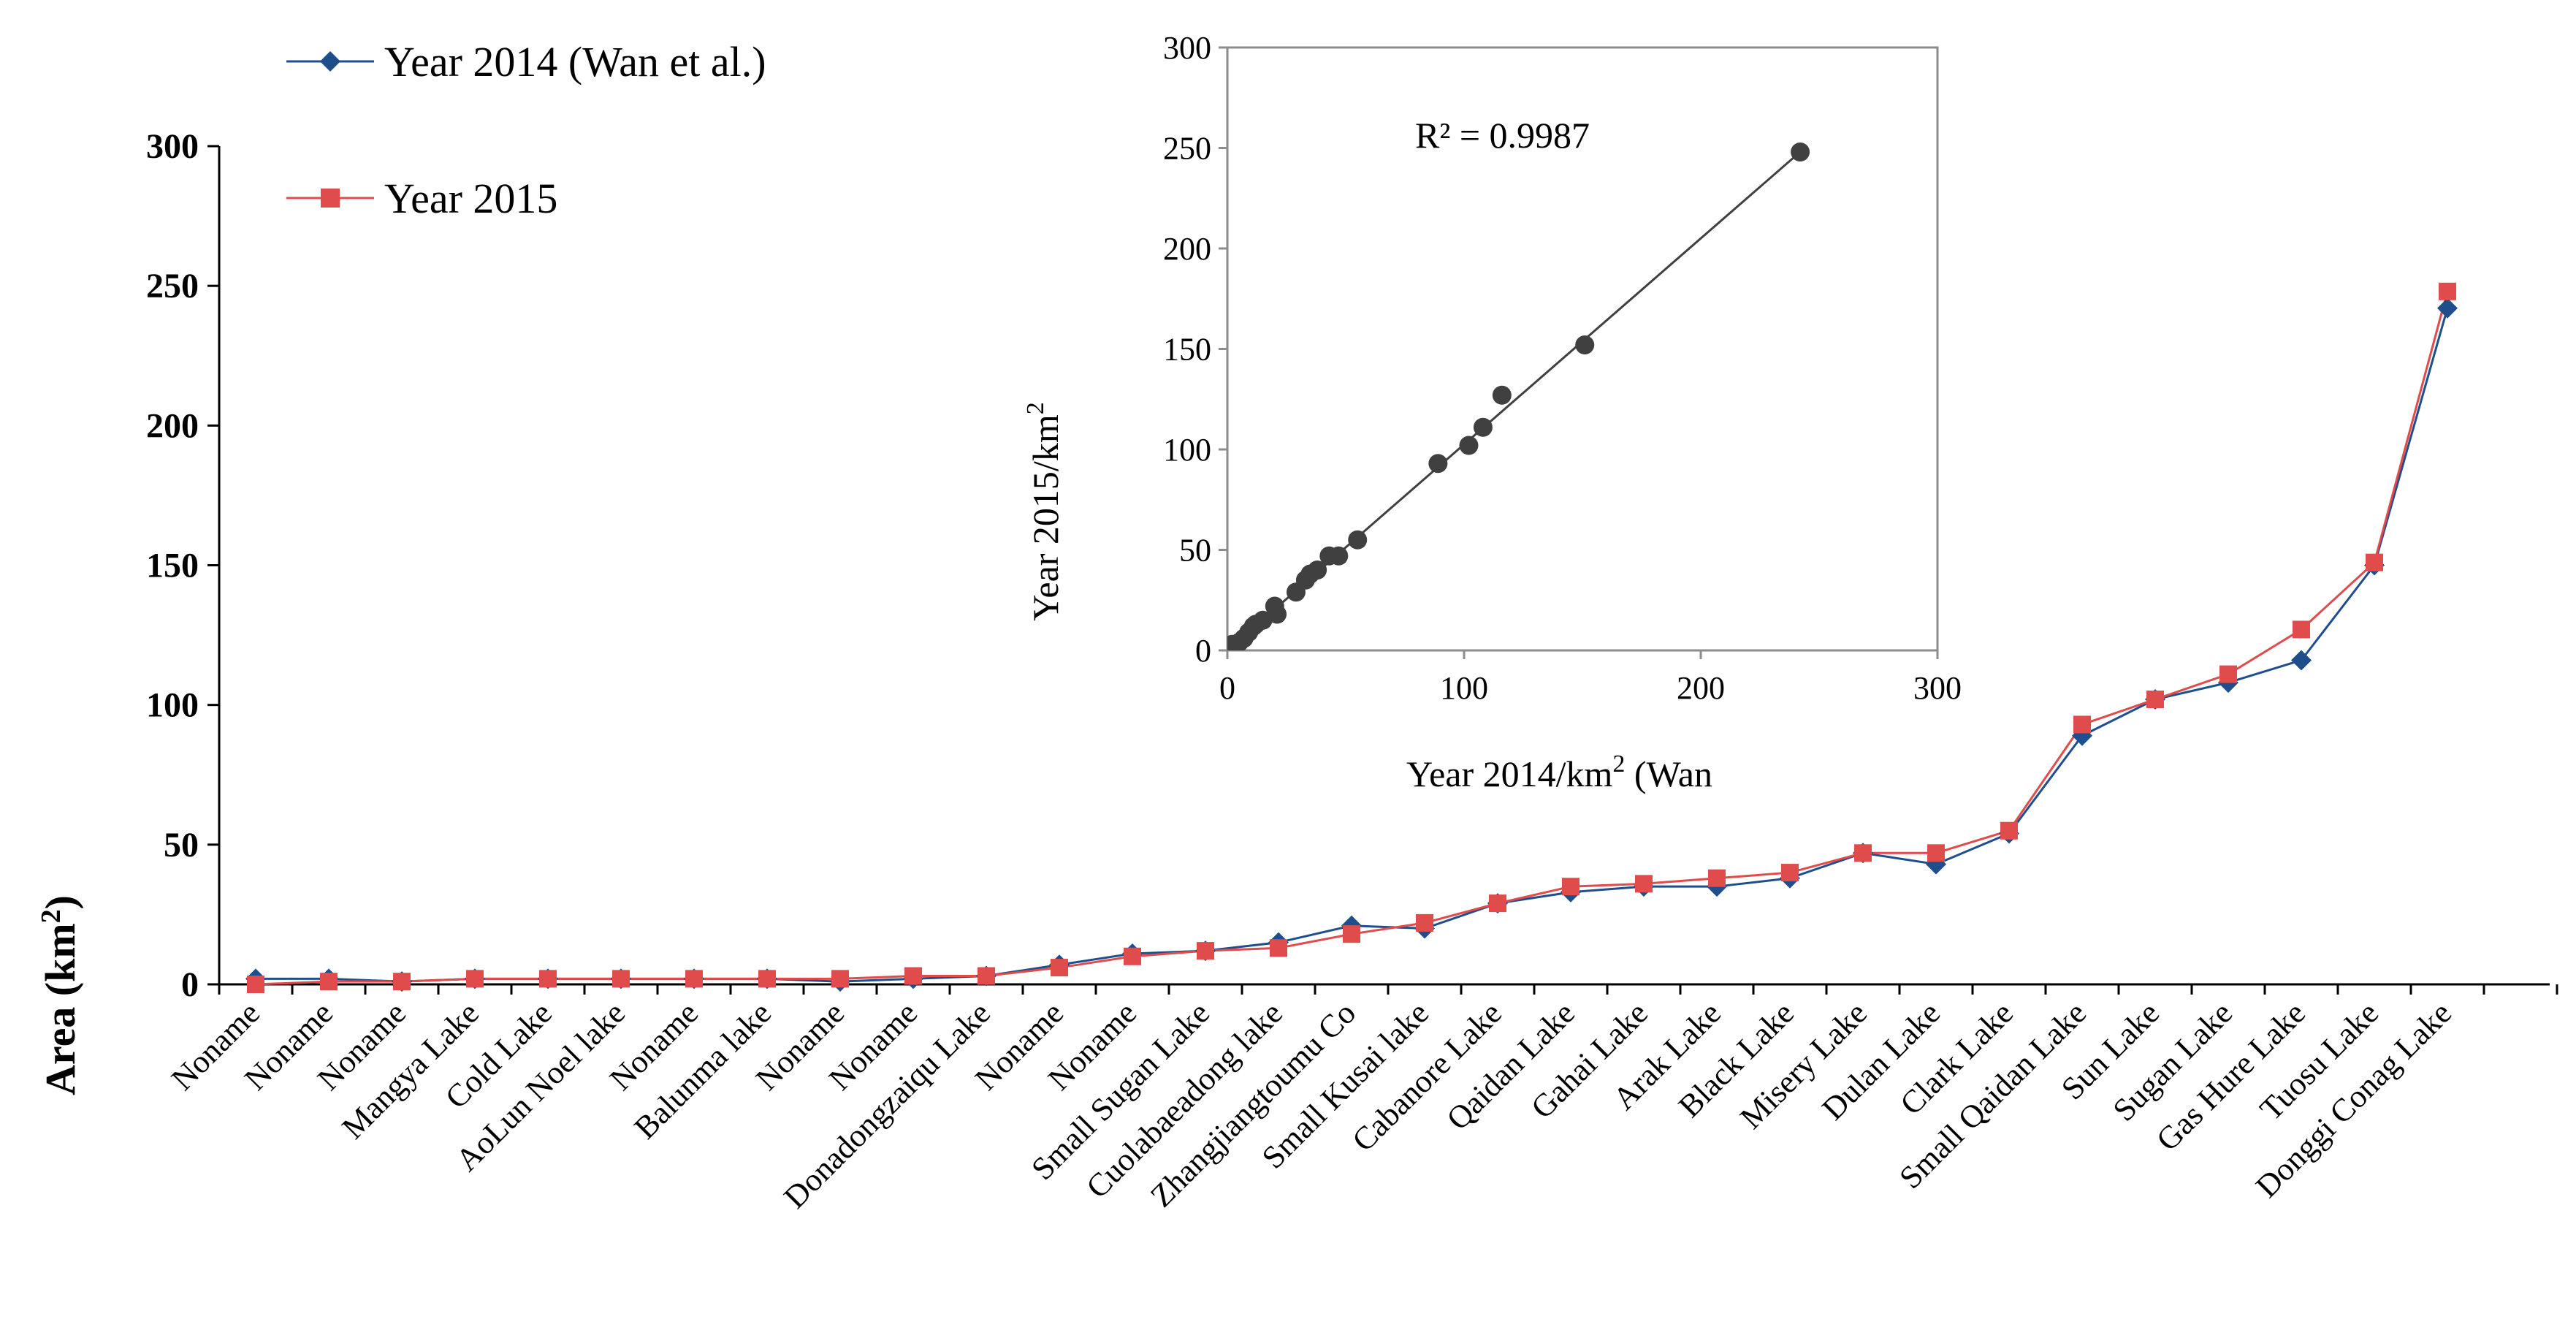 Image resolution: width=2576 pixels, height=1330 pixels. I want to click on main-y-tick-label: 50, so click(181, 845).